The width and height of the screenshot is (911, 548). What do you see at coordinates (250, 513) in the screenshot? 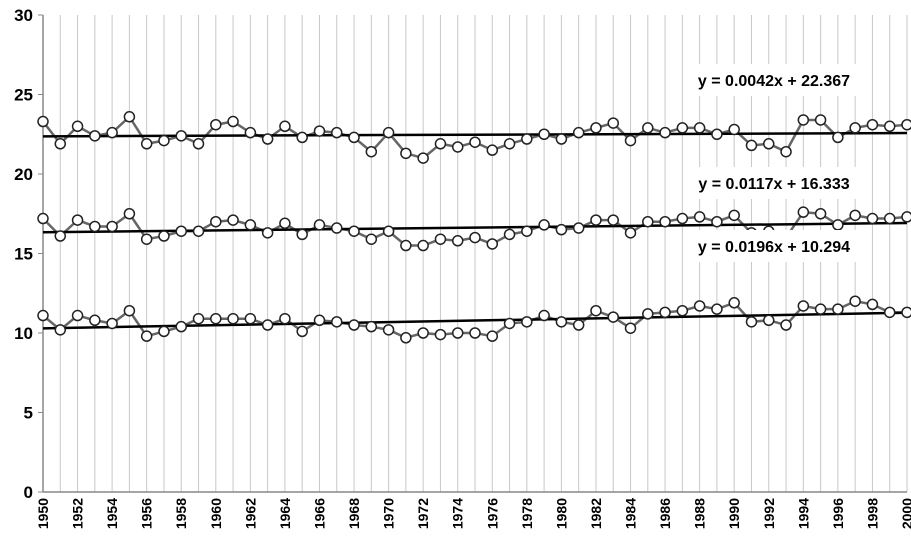
I see `x-tick-label: 1962` at bounding box center [250, 513].